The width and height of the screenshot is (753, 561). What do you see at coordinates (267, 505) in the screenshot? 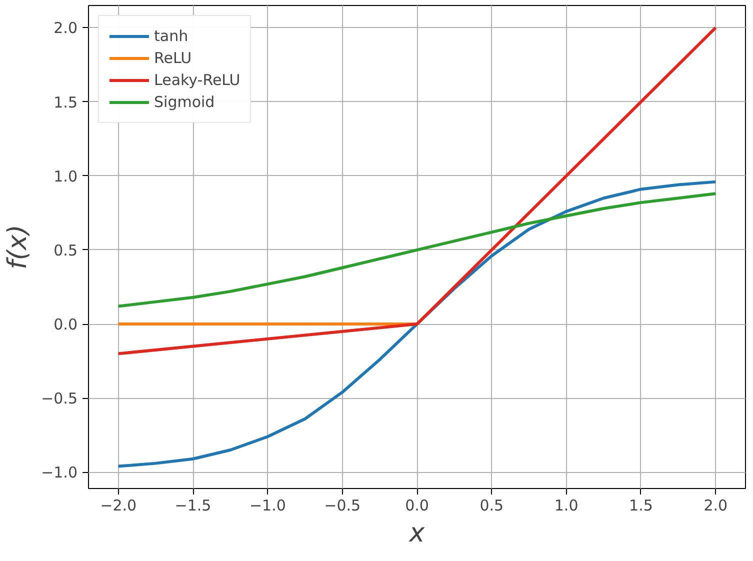
I see `x-tick-label: −1.0` at bounding box center [267, 505].